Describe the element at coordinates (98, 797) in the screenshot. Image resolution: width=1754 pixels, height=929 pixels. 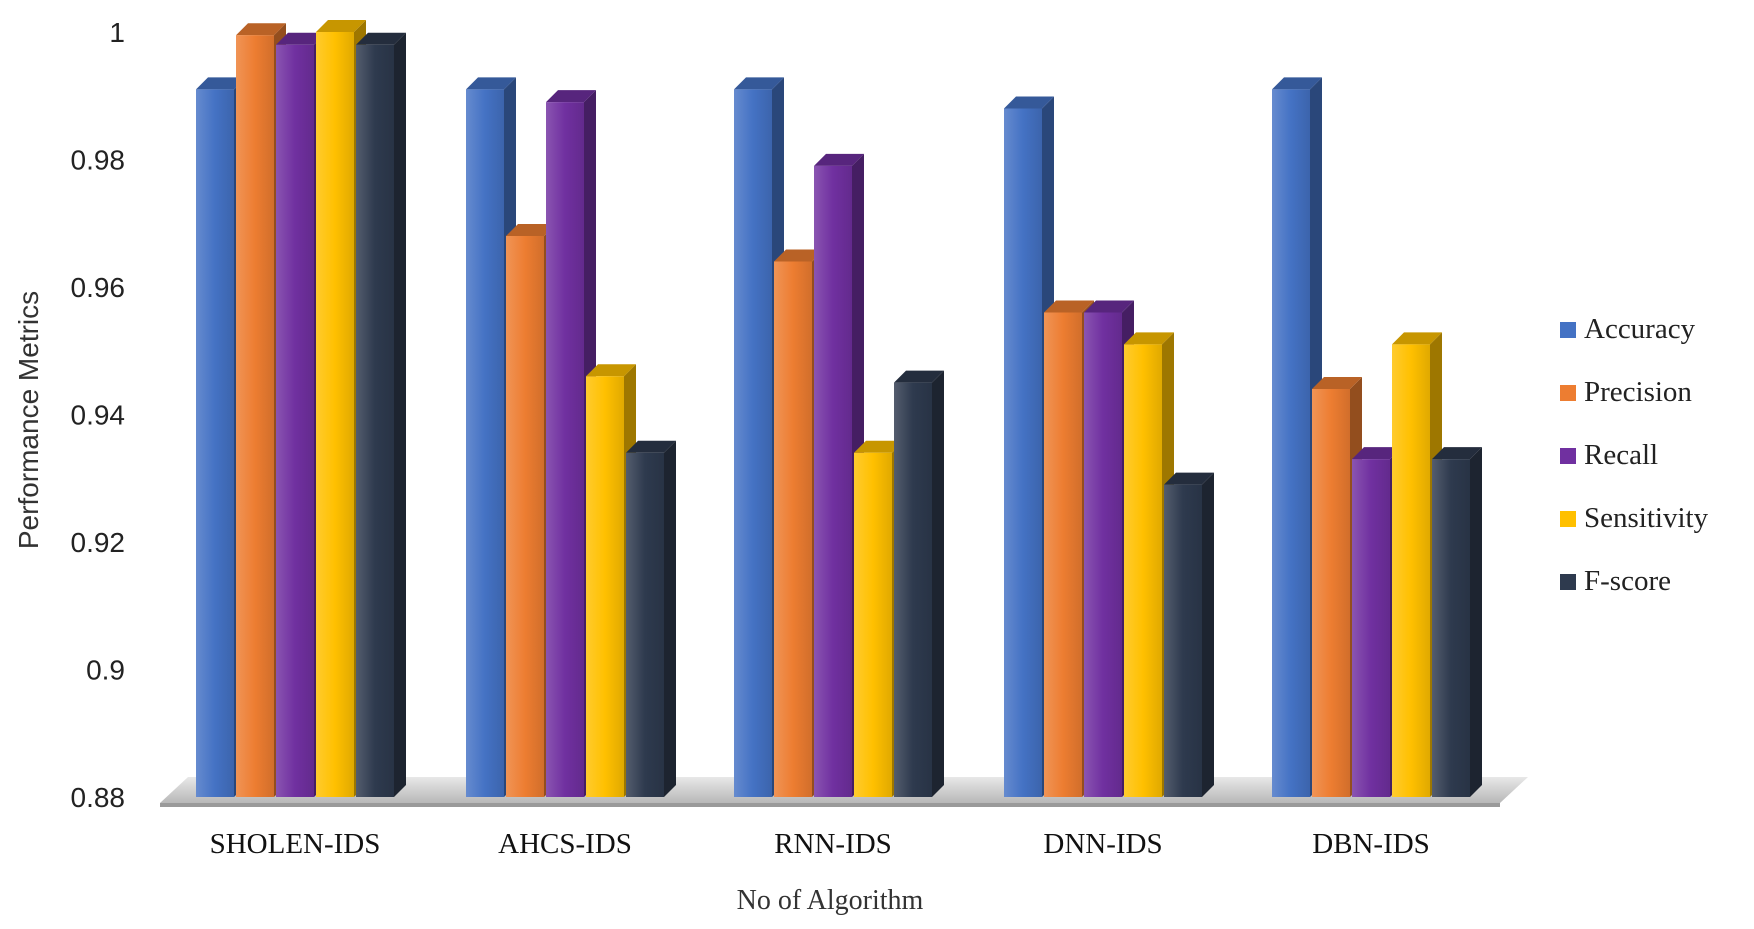
I see `y-tick-label: 0.88` at that location.